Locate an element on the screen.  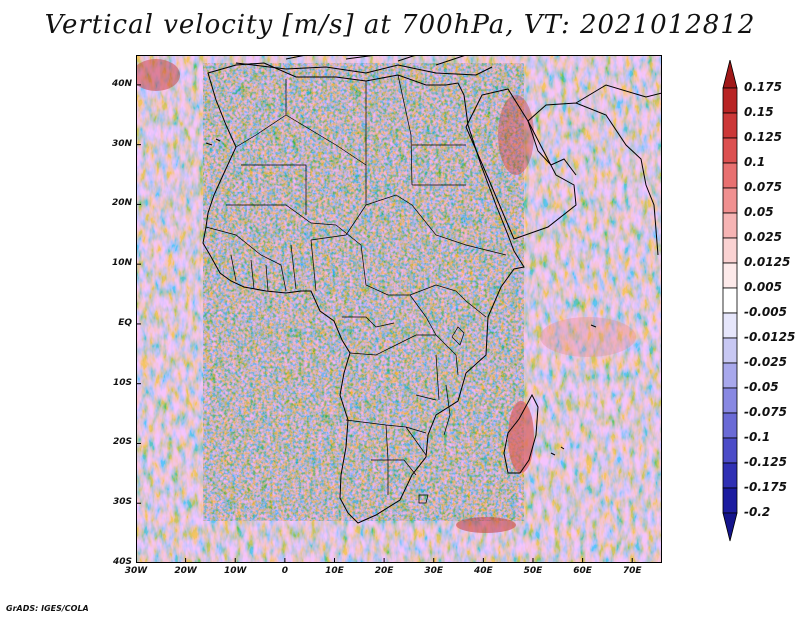
colorbar-level-label: -0.2 is located at coordinates (757, 512).